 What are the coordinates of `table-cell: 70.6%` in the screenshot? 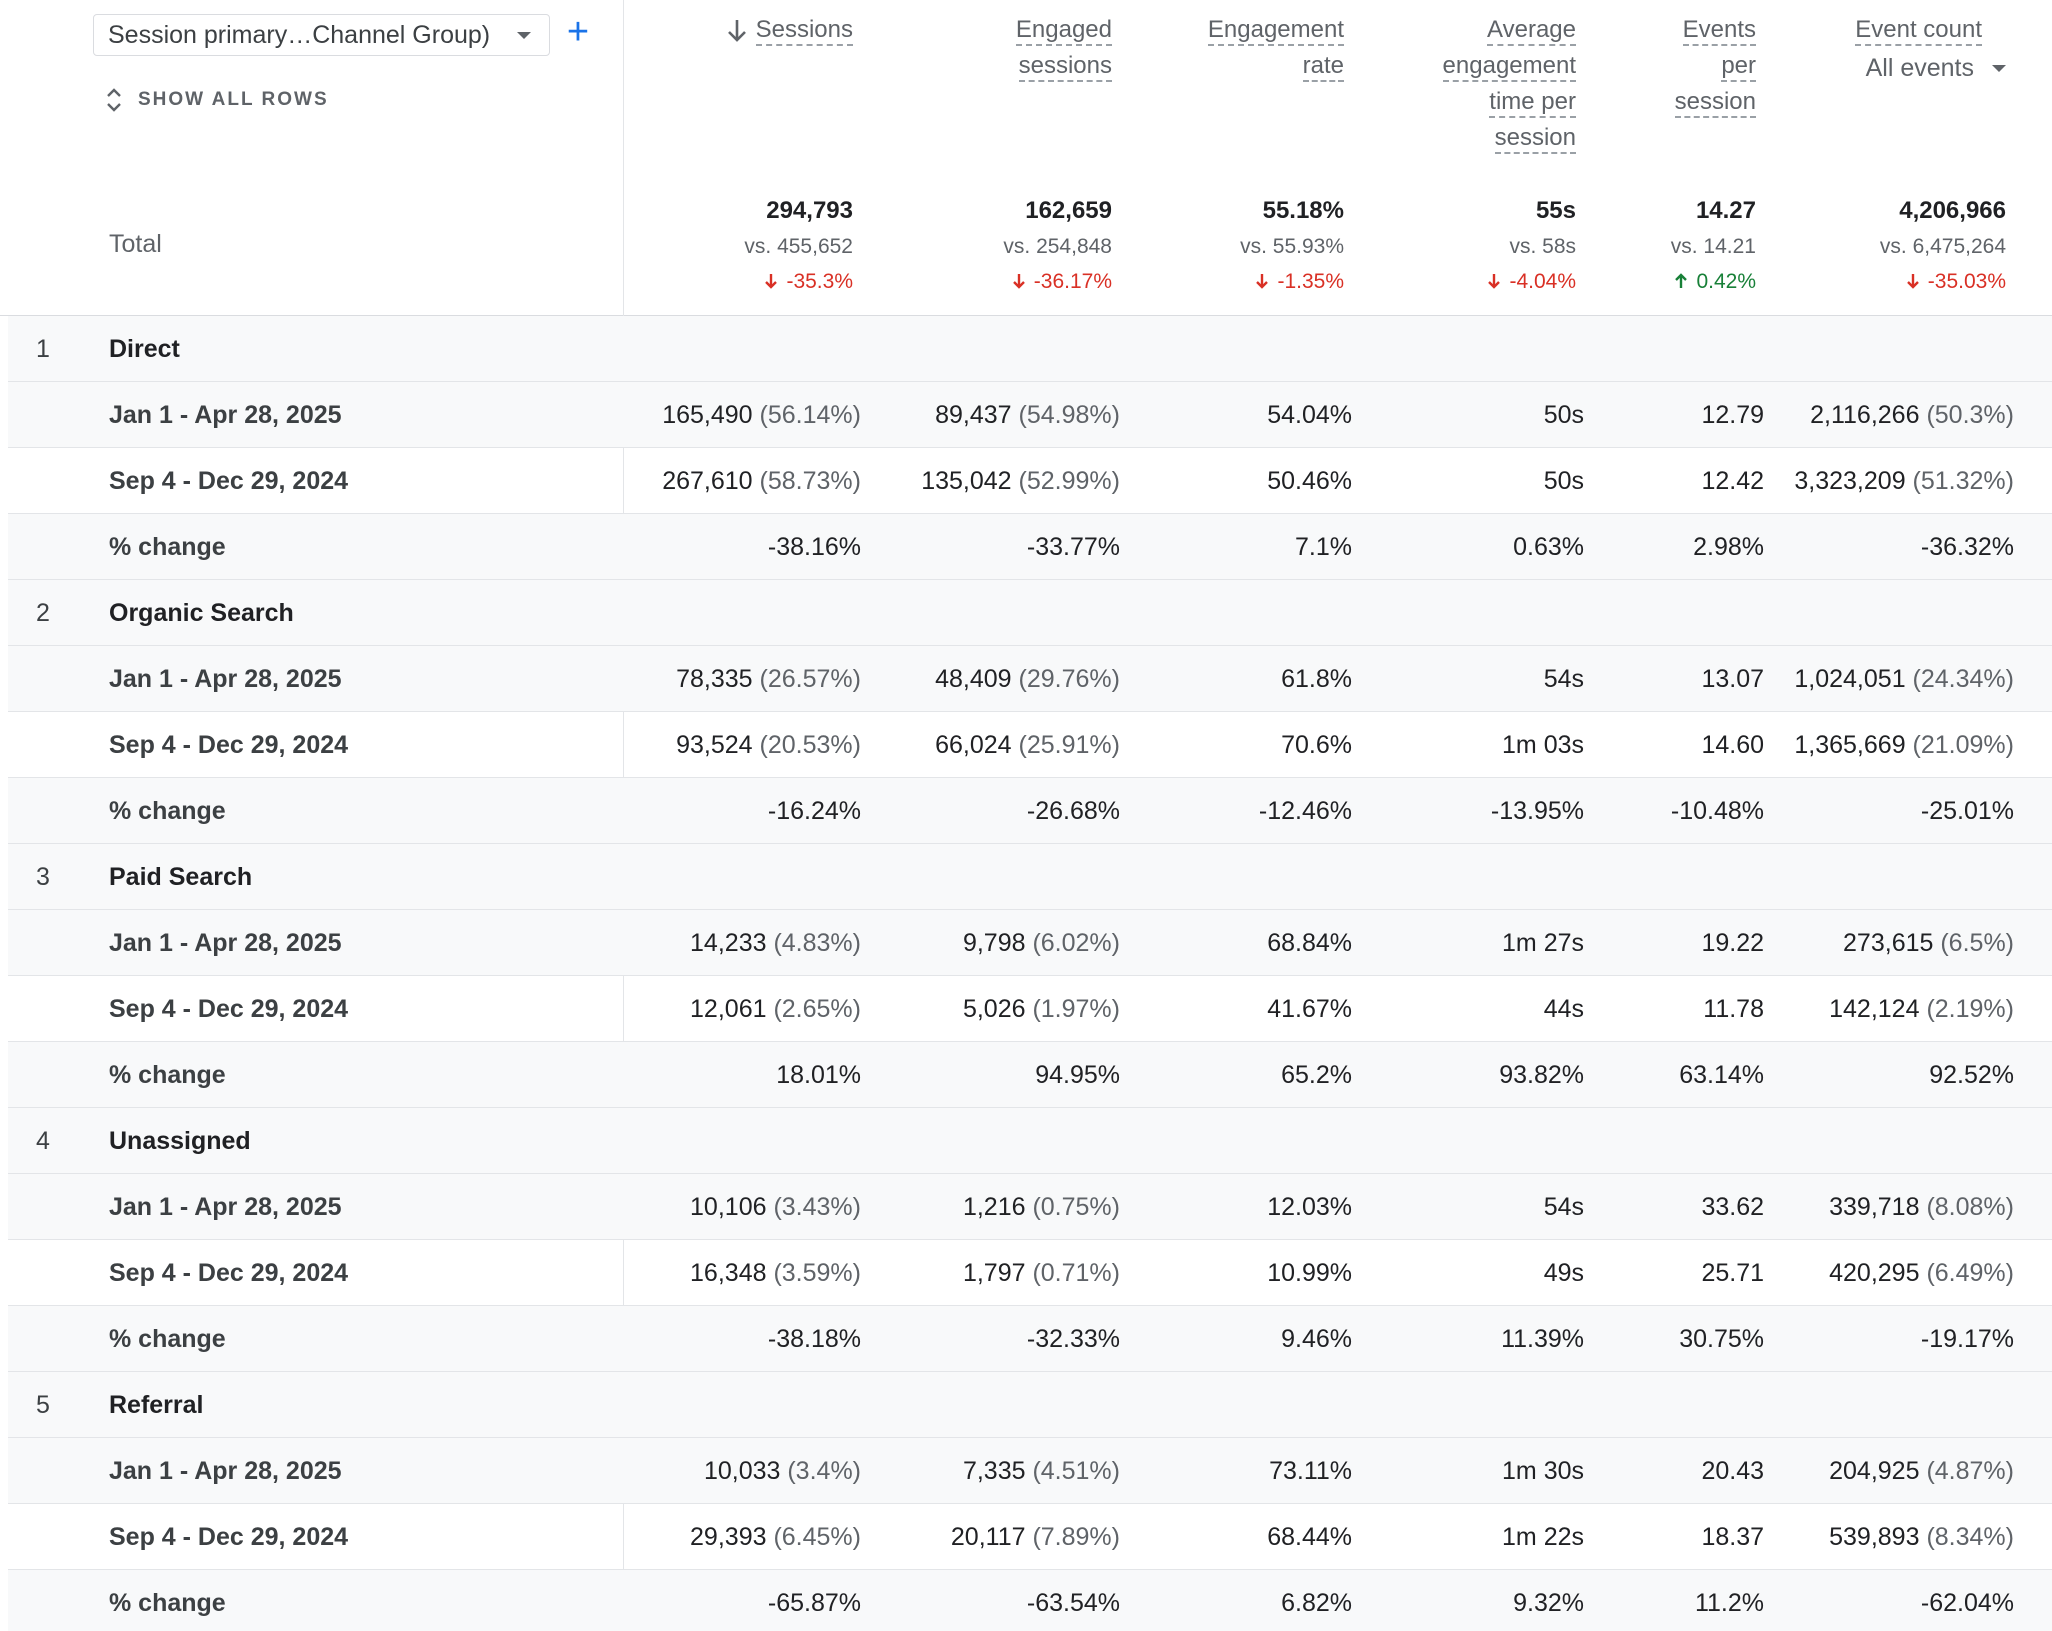 It's located at (1316, 745).